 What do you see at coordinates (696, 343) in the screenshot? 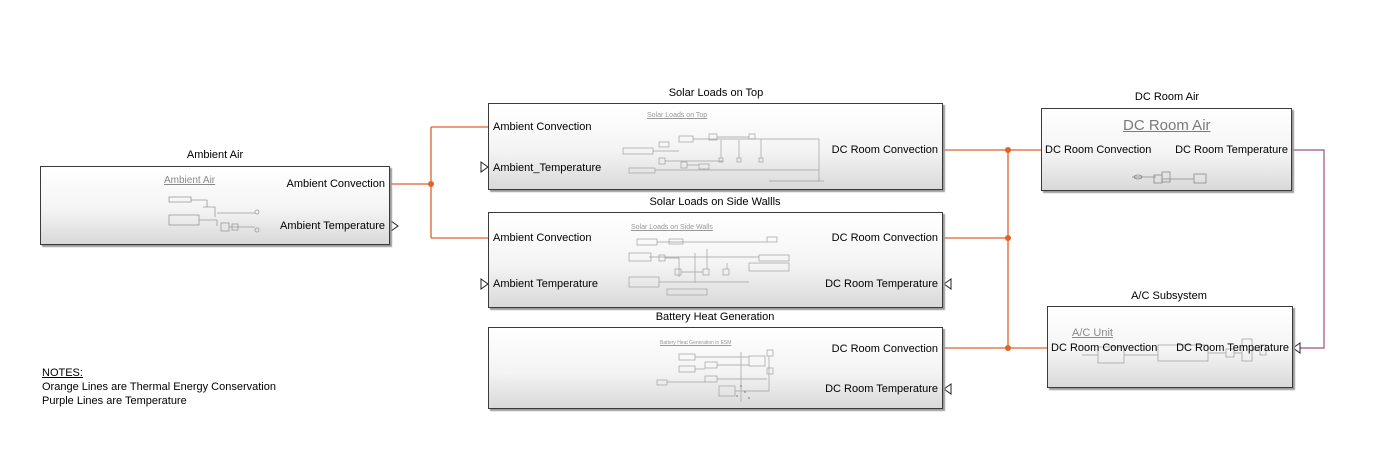
I see `battery-inner-title: Battery Heat Generation in ESM` at bounding box center [696, 343].